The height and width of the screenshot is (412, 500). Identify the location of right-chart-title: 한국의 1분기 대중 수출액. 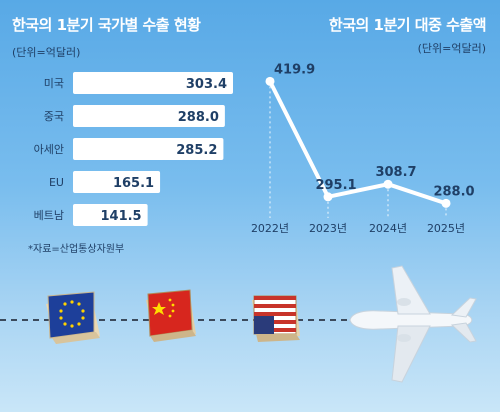
(407, 25).